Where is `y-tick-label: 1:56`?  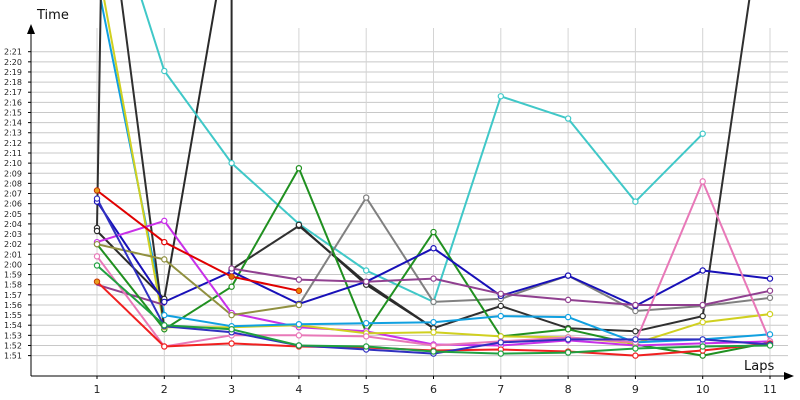 y-tick-label: 1:56 is located at coordinates (13, 305).